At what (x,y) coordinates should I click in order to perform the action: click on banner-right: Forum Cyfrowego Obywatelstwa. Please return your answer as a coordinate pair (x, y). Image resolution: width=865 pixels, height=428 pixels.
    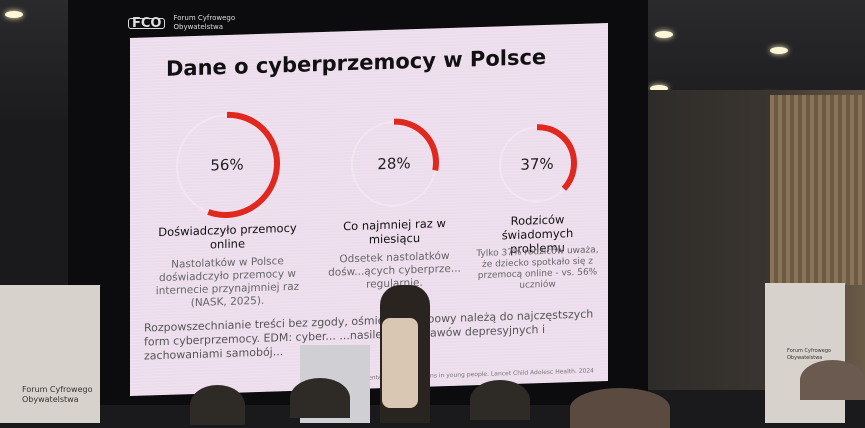
    Looking at the image, I should click on (805, 353).